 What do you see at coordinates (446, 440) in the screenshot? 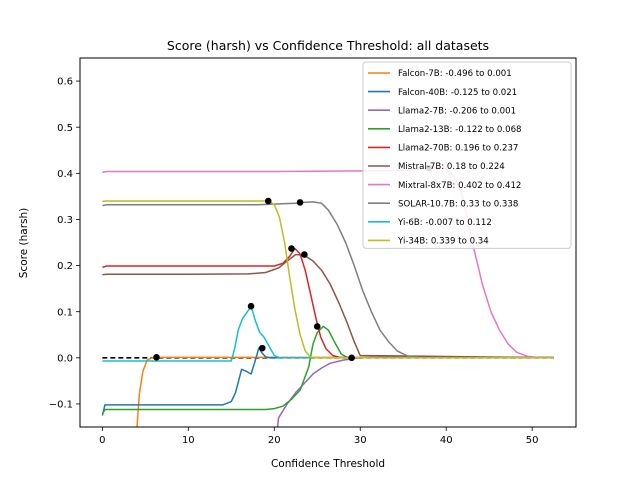
I see `x-tick-label-4: 40` at bounding box center [446, 440].